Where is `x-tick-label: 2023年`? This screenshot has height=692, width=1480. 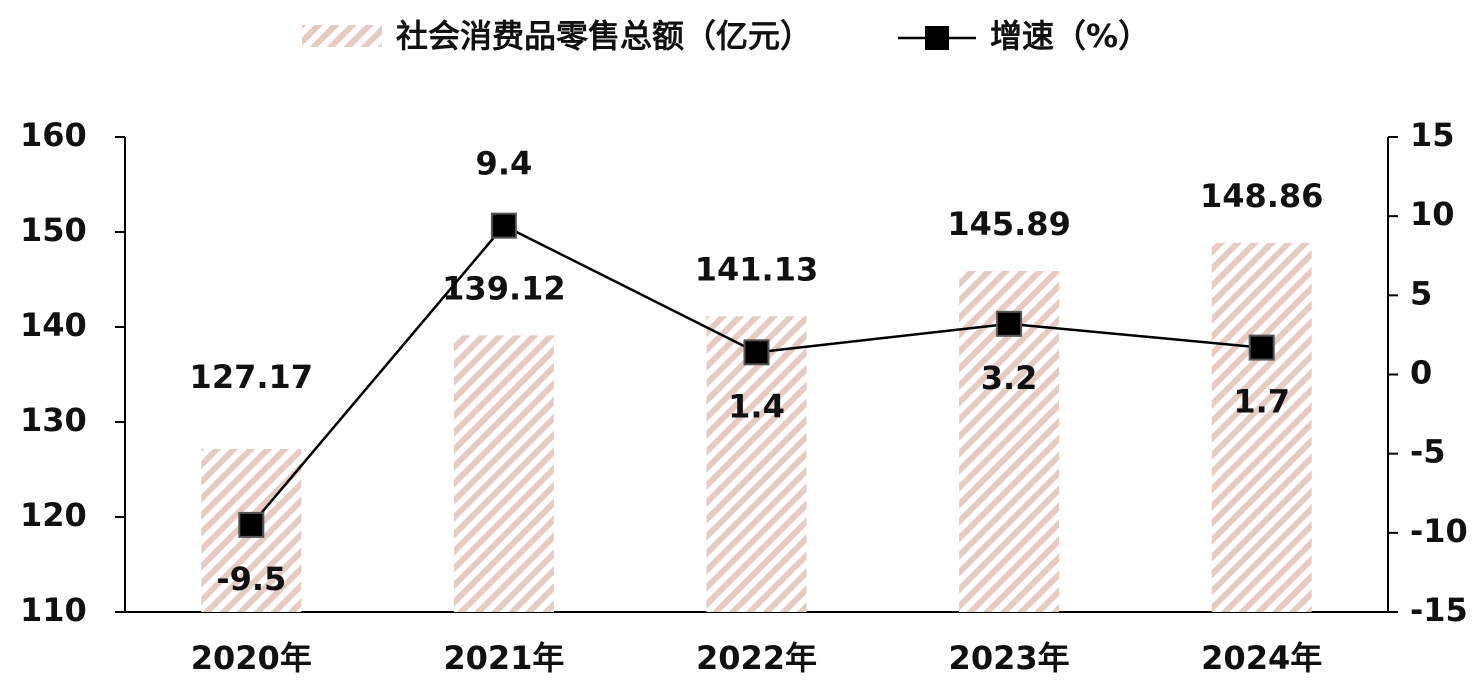
x-tick-label: 2023年 is located at coordinates (1009, 658).